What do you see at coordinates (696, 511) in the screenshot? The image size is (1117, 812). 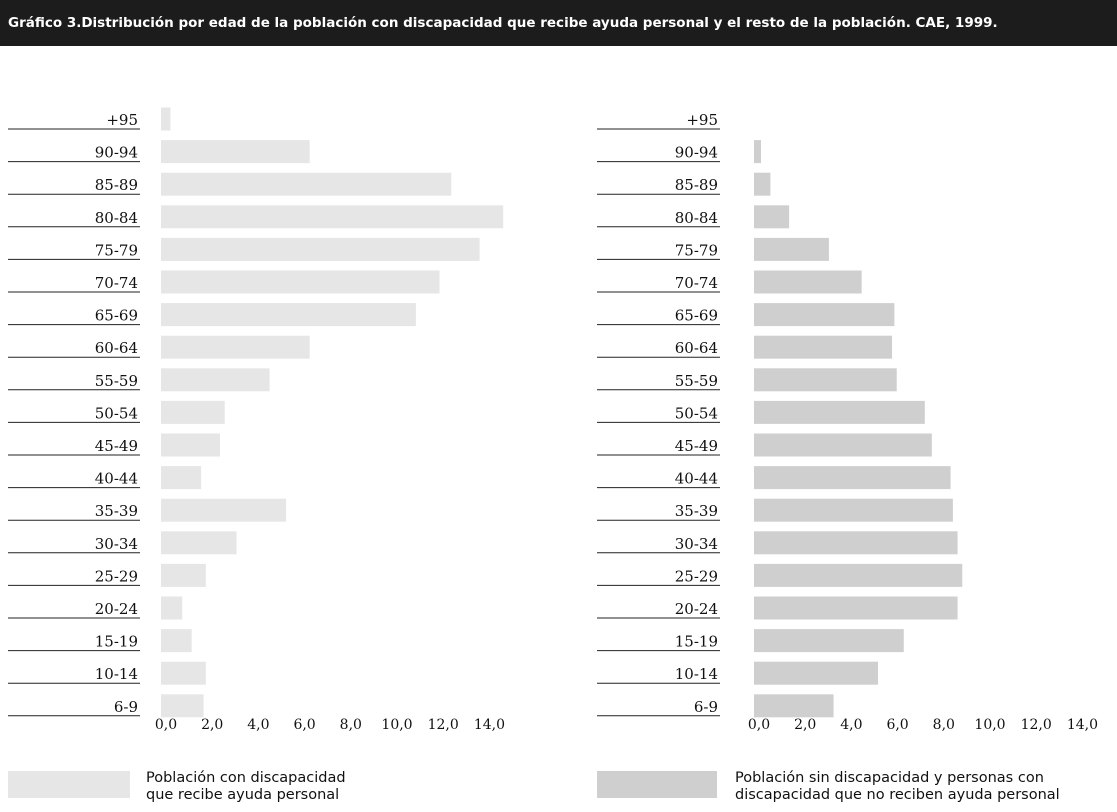 I see `panel2-category-label: 35-39` at bounding box center [696, 511].